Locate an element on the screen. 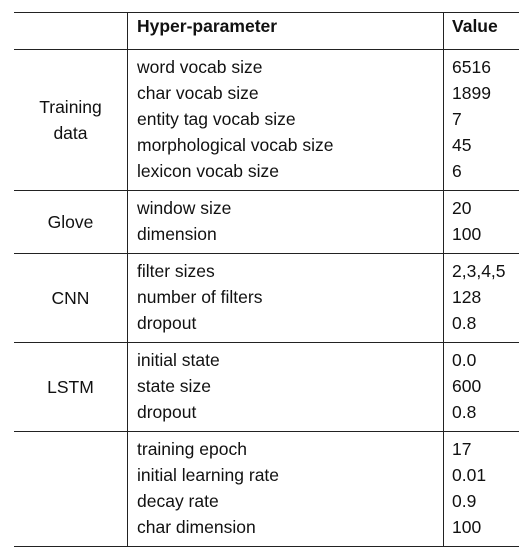 The image size is (530, 554). parameter-value: 0.01 is located at coordinates (469, 475).